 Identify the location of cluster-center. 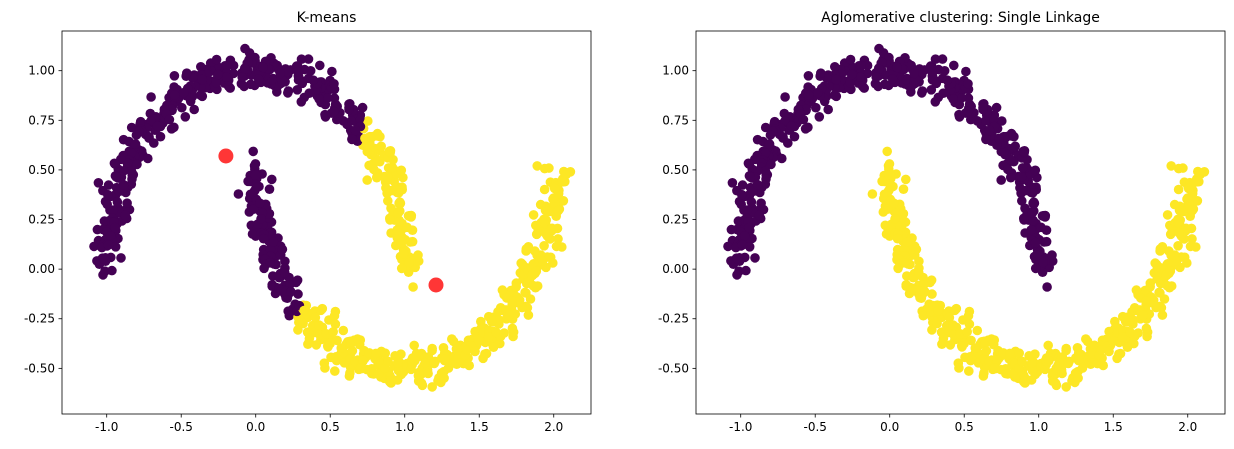
(436, 285).